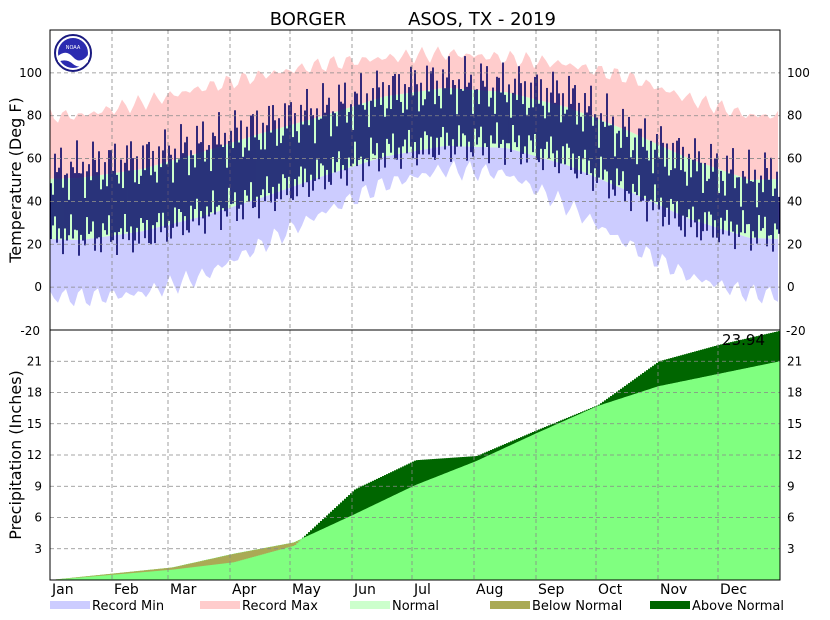 This screenshot has width=830, height=620. What do you see at coordinates (577, 606) in the screenshot?
I see `legend-label: Below Normal` at bounding box center [577, 606].